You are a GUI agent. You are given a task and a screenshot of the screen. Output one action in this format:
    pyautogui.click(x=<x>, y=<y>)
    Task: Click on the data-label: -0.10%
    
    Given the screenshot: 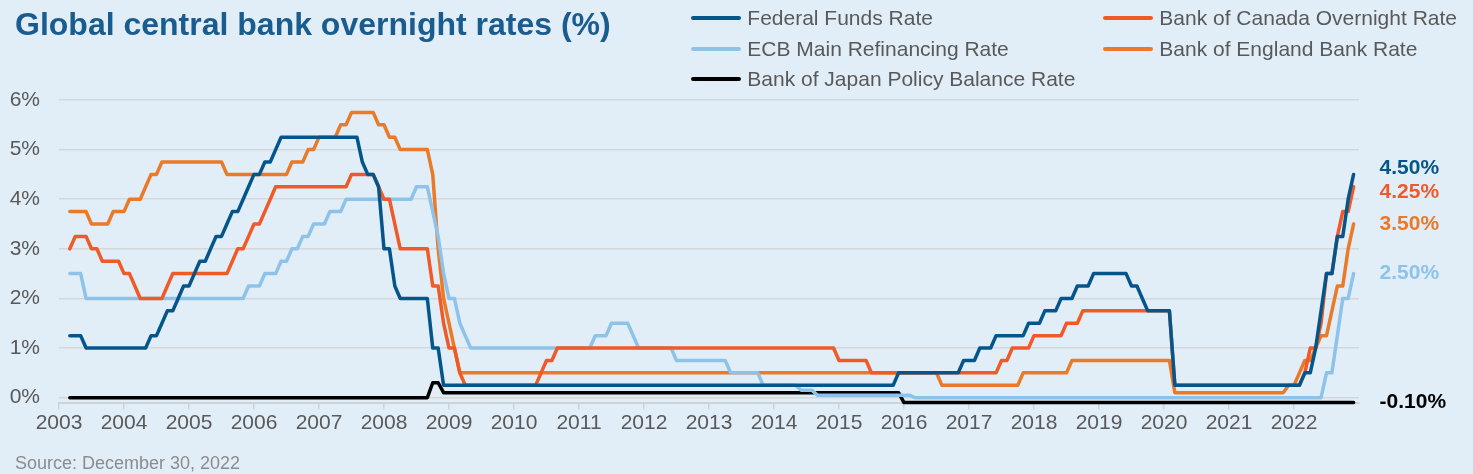 What is the action you would take?
    pyautogui.click(x=1413, y=401)
    